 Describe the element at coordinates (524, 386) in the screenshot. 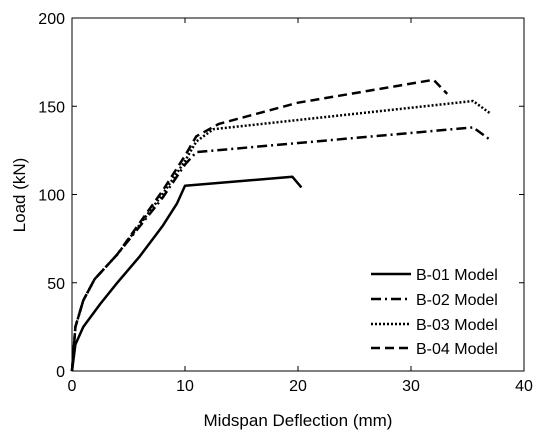

I see `x-tick-label: 40` at that location.